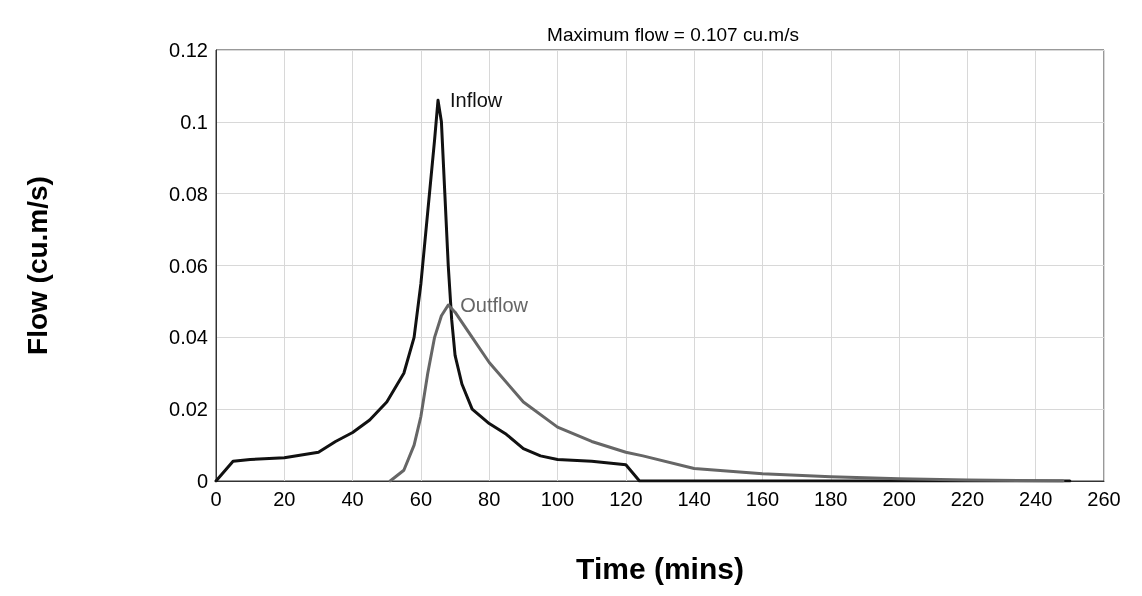 The width and height of the screenshot is (1142, 596). I want to click on y-tick-label: 0.12, so click(188, 50).